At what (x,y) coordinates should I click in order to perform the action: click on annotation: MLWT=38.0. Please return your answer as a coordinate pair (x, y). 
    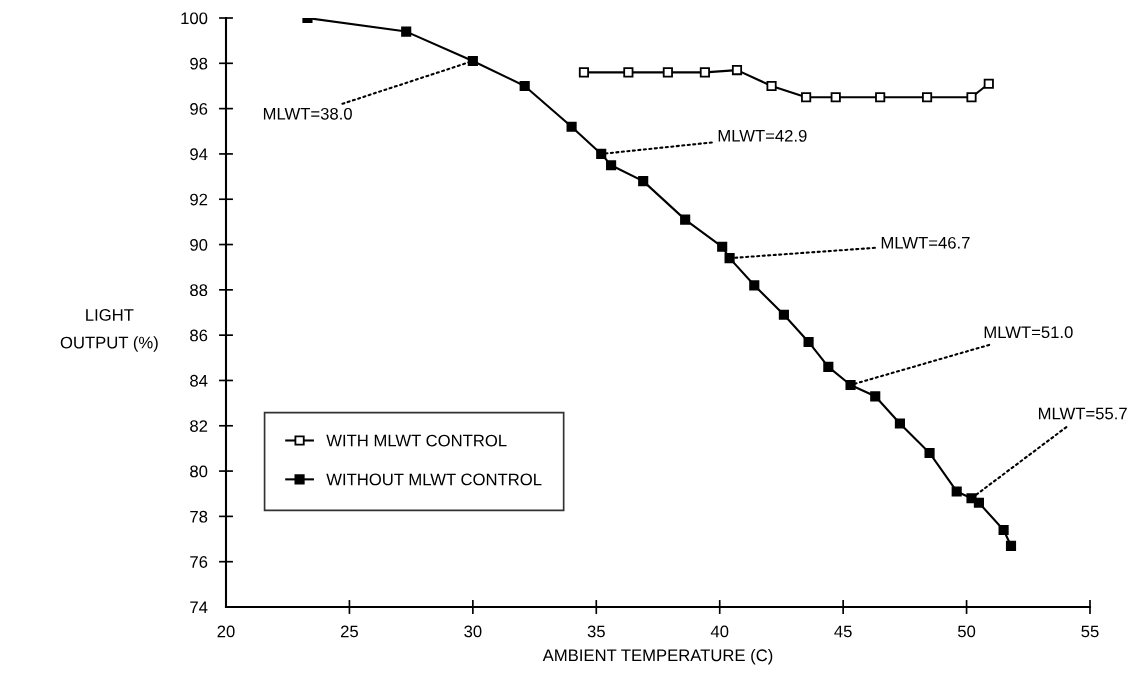
    Looking at the image, I should click on (307, 113).